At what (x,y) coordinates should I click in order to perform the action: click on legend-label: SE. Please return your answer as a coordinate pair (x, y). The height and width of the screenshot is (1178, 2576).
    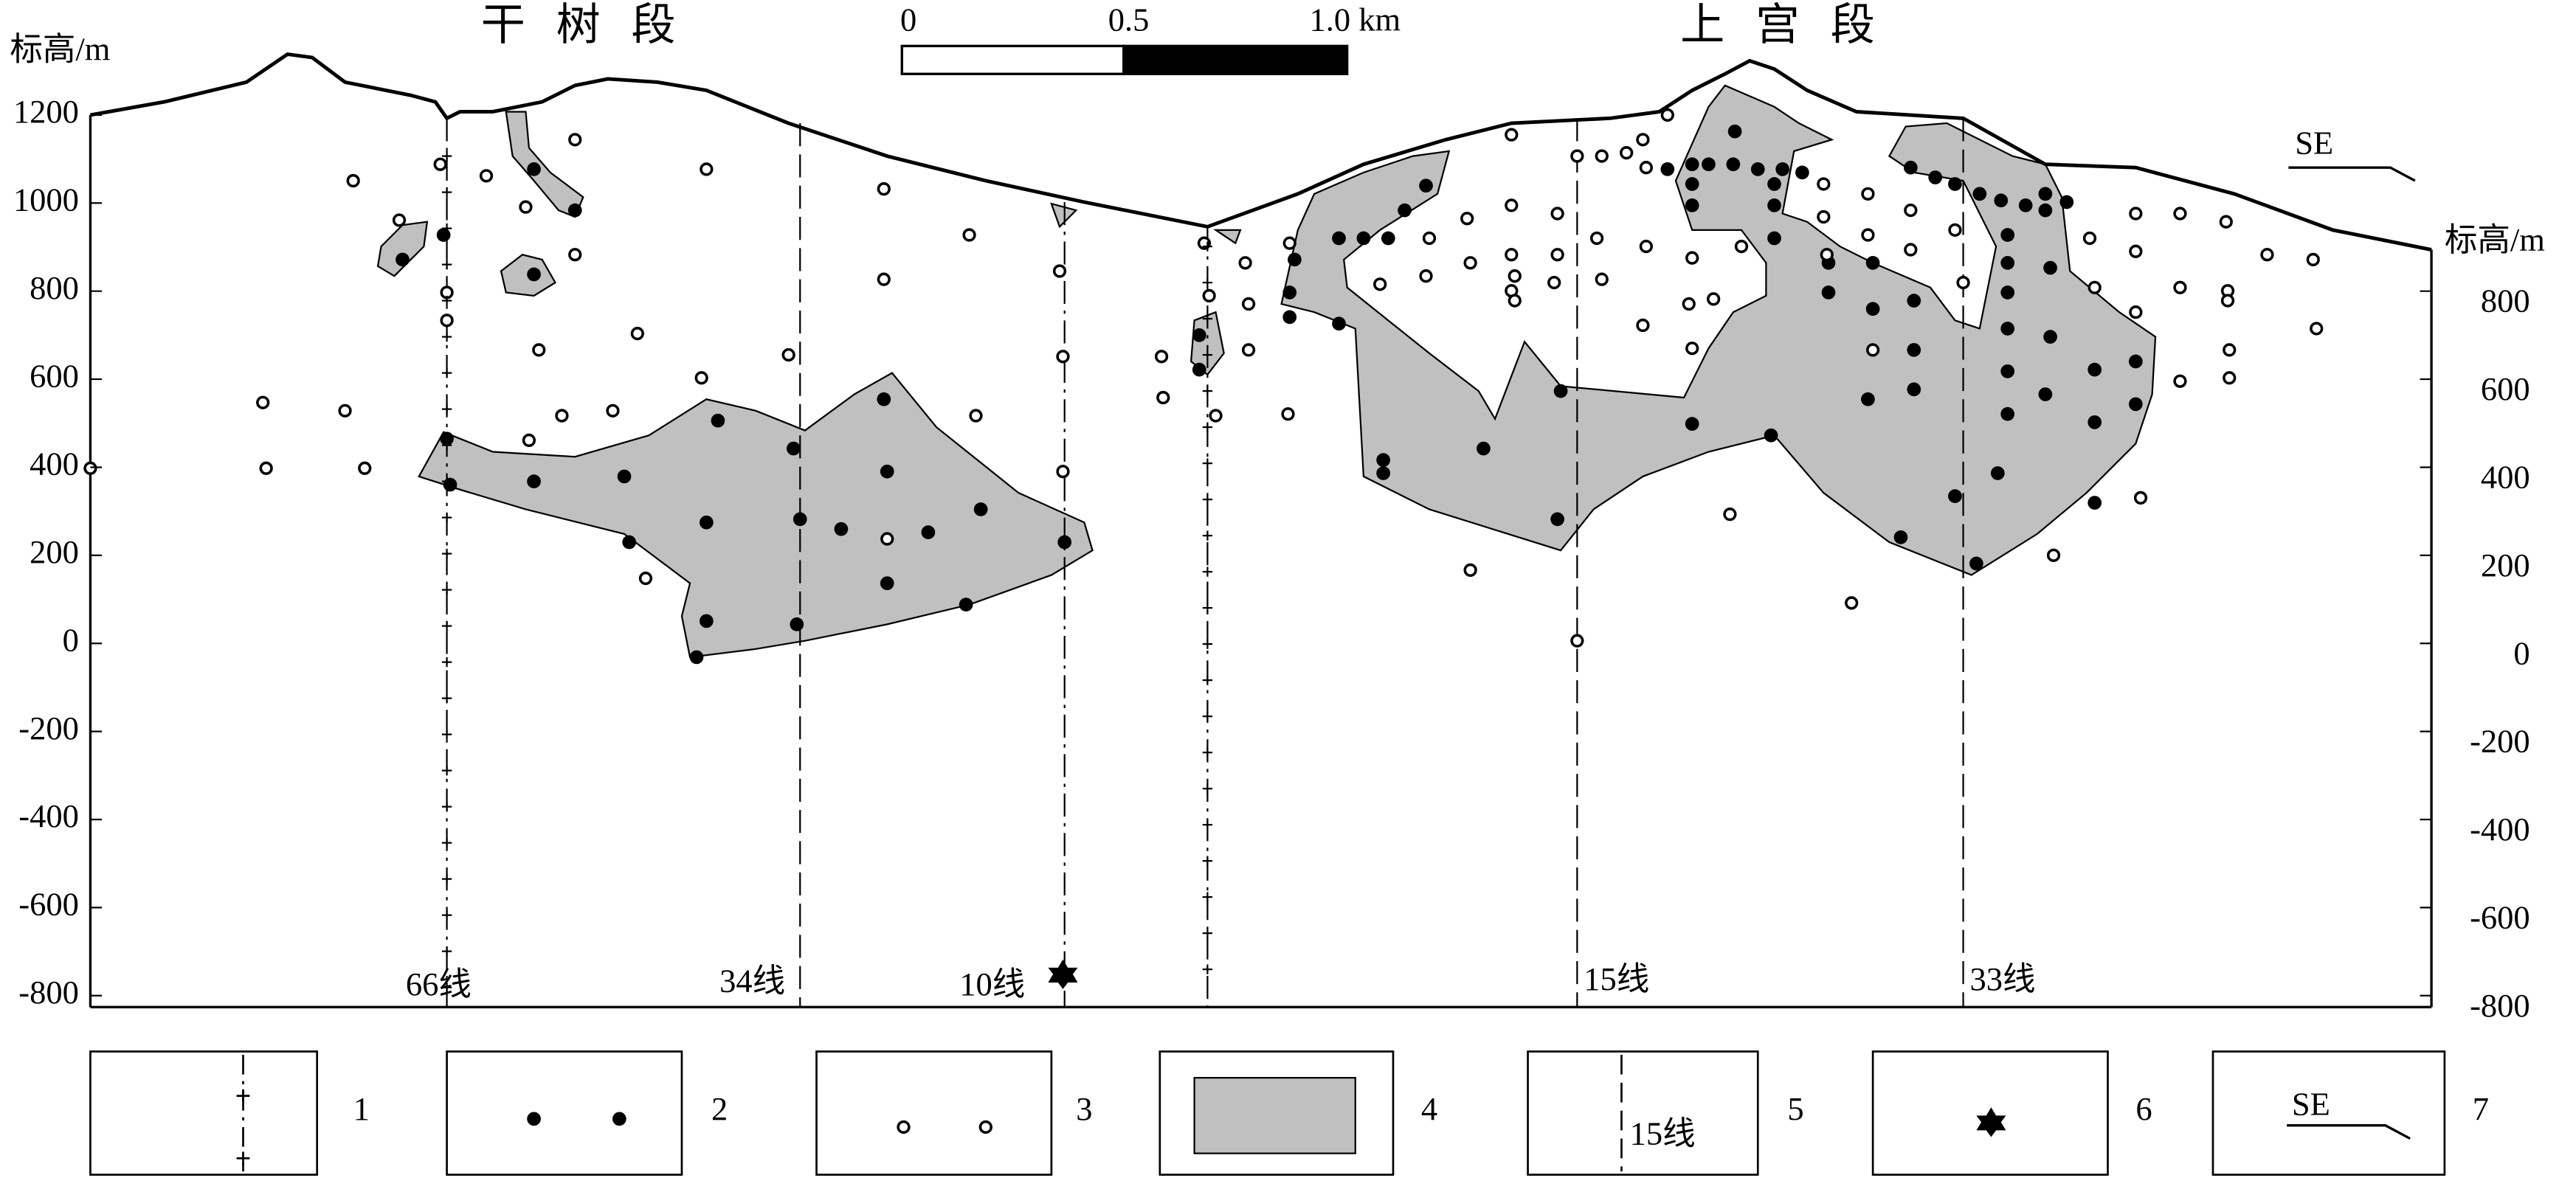
    Looking at the image, I should click on (2311, 1103).